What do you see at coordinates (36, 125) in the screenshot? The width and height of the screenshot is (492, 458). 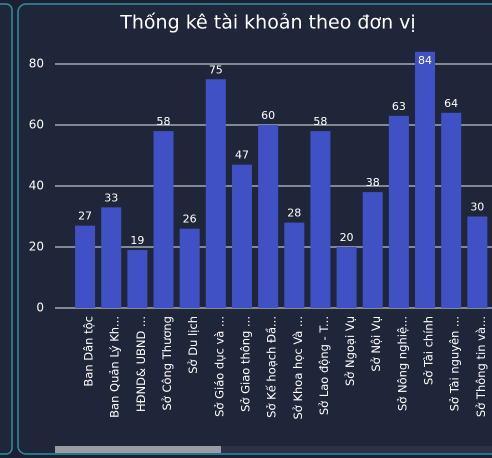 I see `y-tick-label: 60` at bounding box center [36, 125].